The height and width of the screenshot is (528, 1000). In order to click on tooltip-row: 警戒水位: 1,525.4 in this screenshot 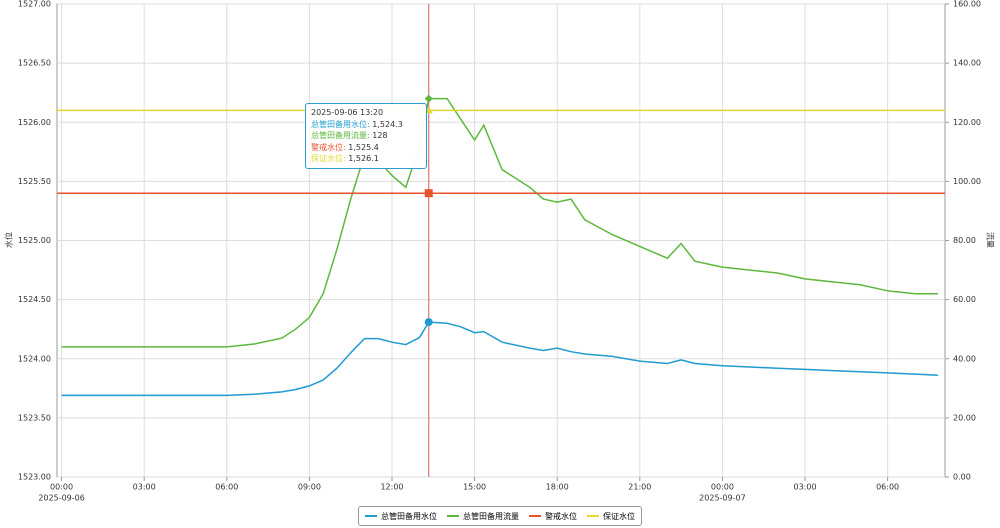, I will do `click(366, 148)`.